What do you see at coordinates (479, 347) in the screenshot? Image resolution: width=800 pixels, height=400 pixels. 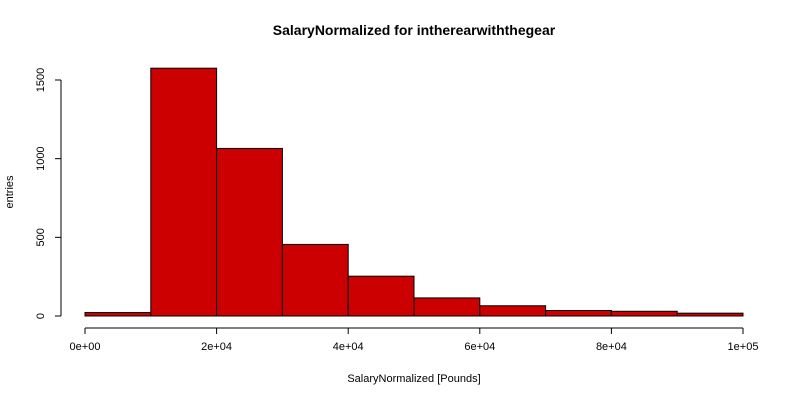 I see `x-tick-label: 6e+04` at bounding box center [479, 347].